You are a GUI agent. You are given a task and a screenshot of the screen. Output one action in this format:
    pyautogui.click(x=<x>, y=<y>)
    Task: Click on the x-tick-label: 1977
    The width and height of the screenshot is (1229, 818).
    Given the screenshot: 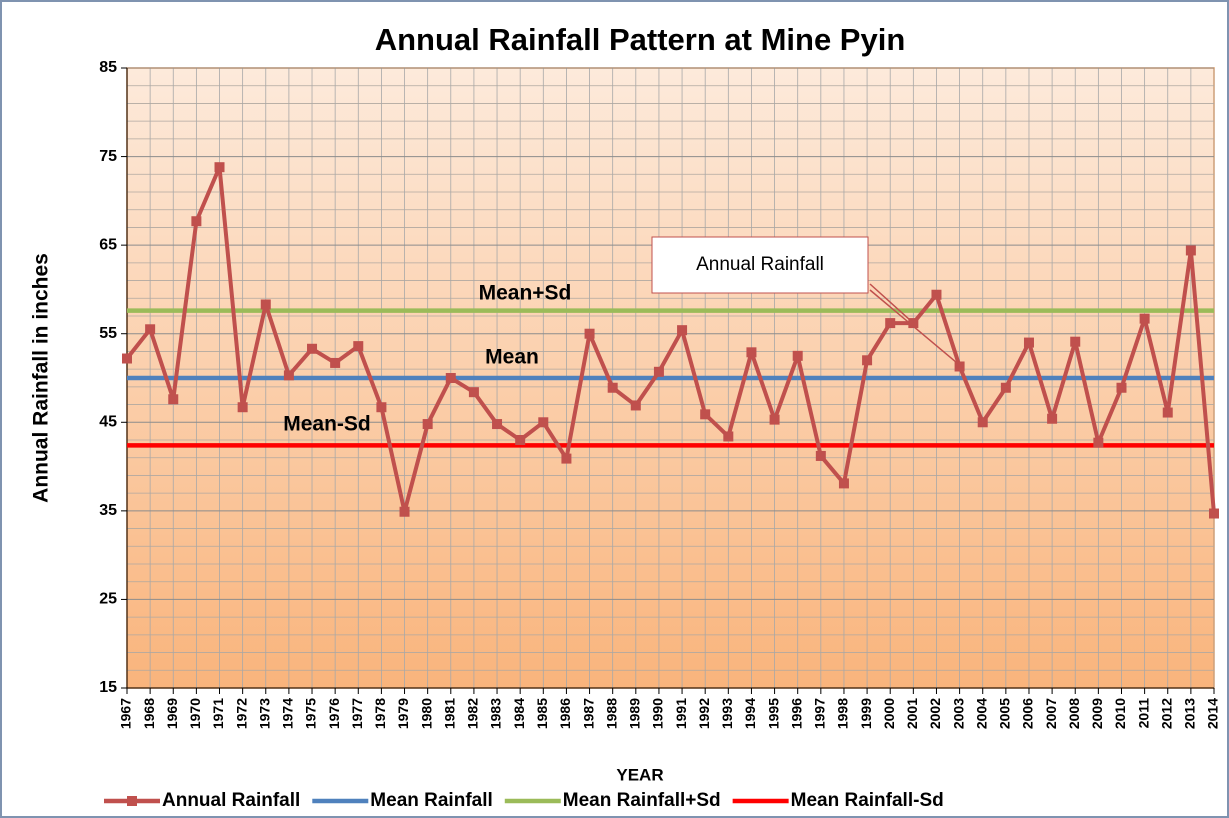 What is the action you would take?
    pyautogui.click(x=357, y=713)
    